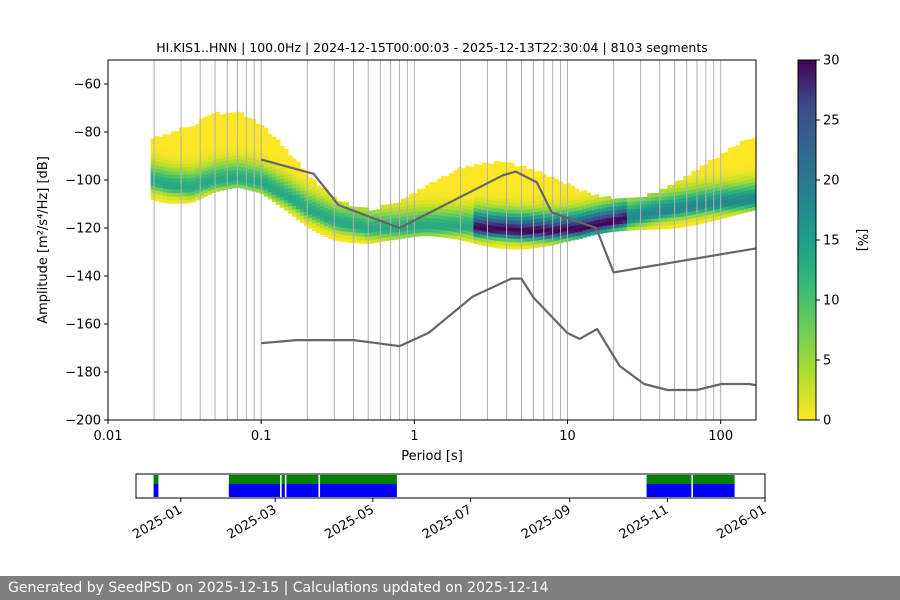  Describe the element at coordinates (83, 421) in the screenshot. I see `y-tick-label: −200` at that location.